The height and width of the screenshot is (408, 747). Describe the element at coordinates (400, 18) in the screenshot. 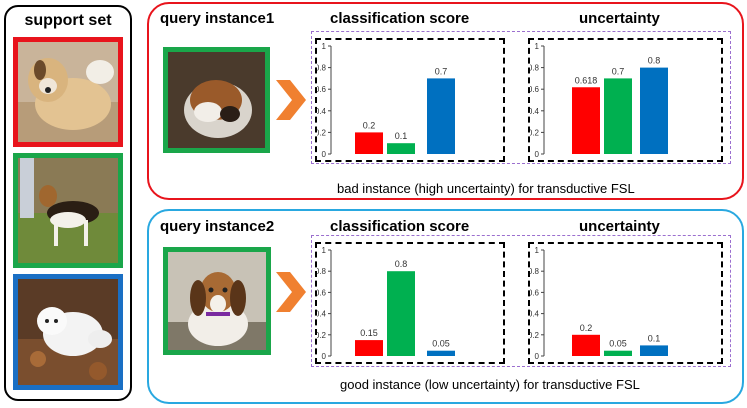

I see `score-title-1: classification score` at that location.